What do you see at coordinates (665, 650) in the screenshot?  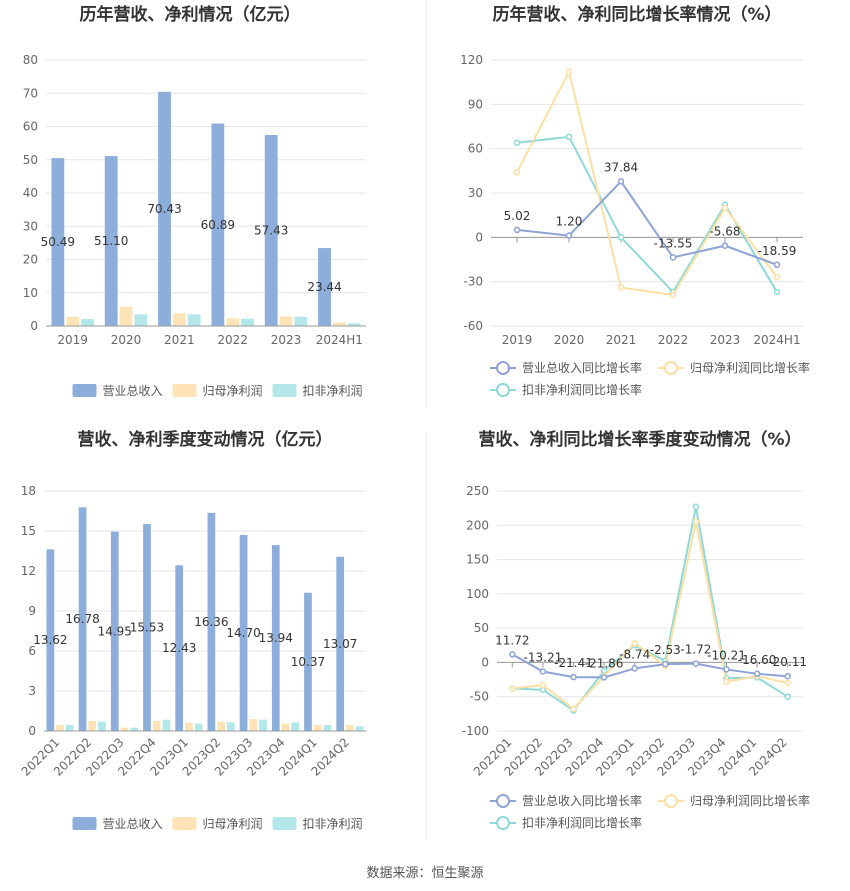 I see `data-label: -2.53` at bounding box center [665, 650].